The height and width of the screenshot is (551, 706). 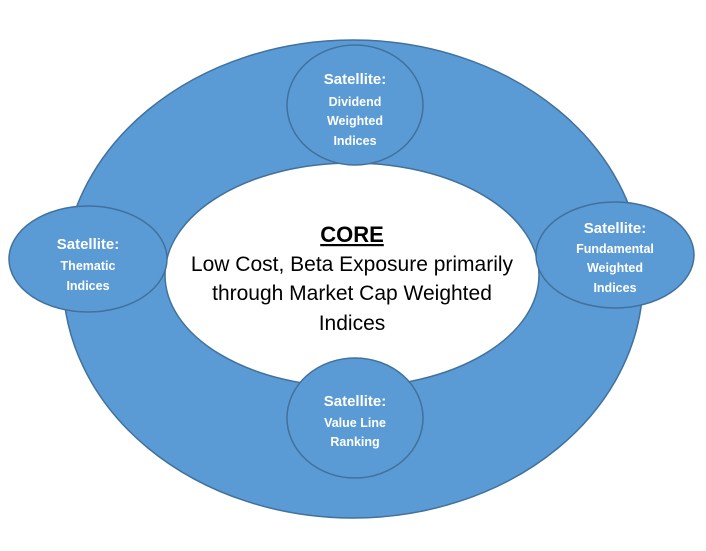 I want to click on satellite-top-ellipse, so click(x=355, y=105).